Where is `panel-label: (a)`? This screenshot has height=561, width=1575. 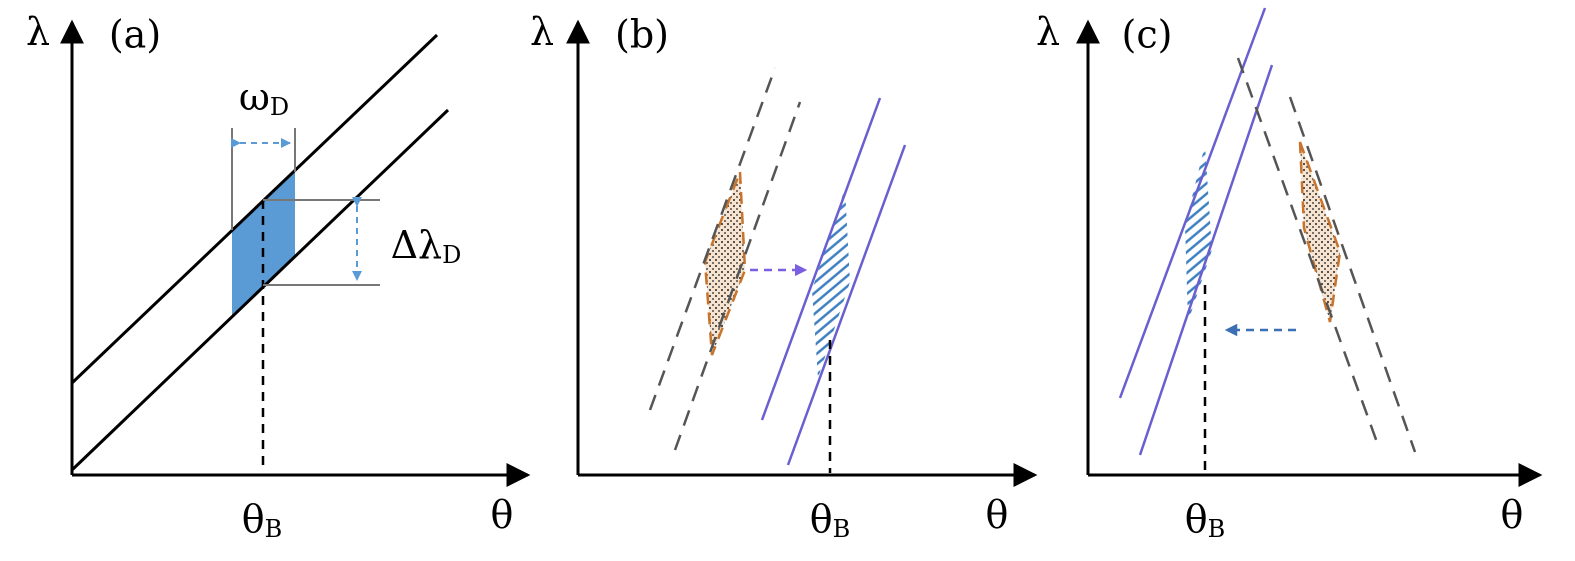 panel-label: (a) is located at coordinates (135, 35).